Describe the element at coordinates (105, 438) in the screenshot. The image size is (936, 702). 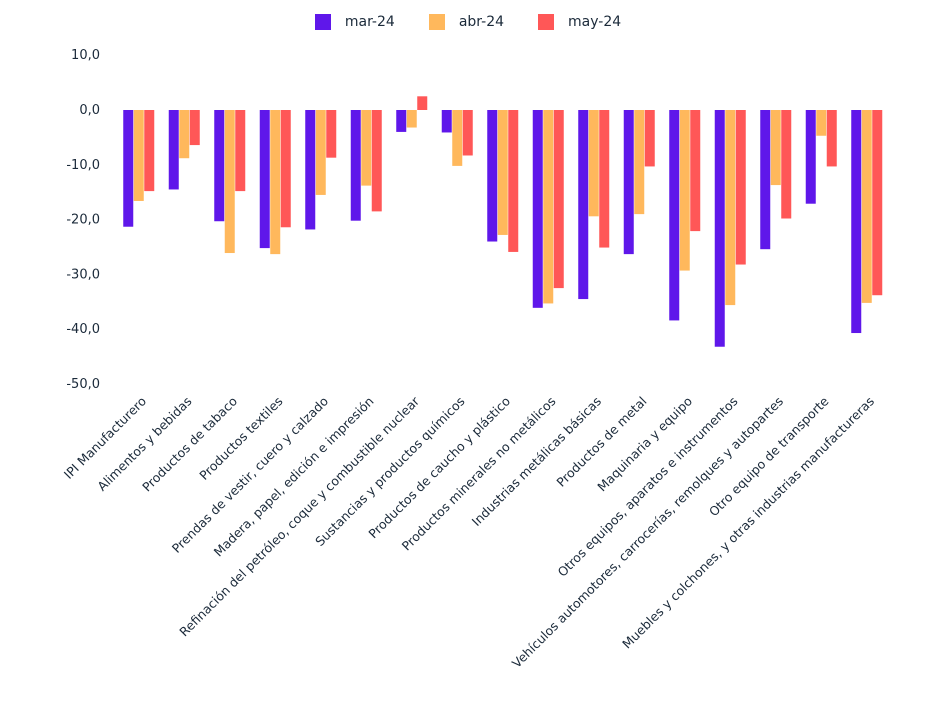
I see `x-tick-label: IPI Manufacturero` at that location.